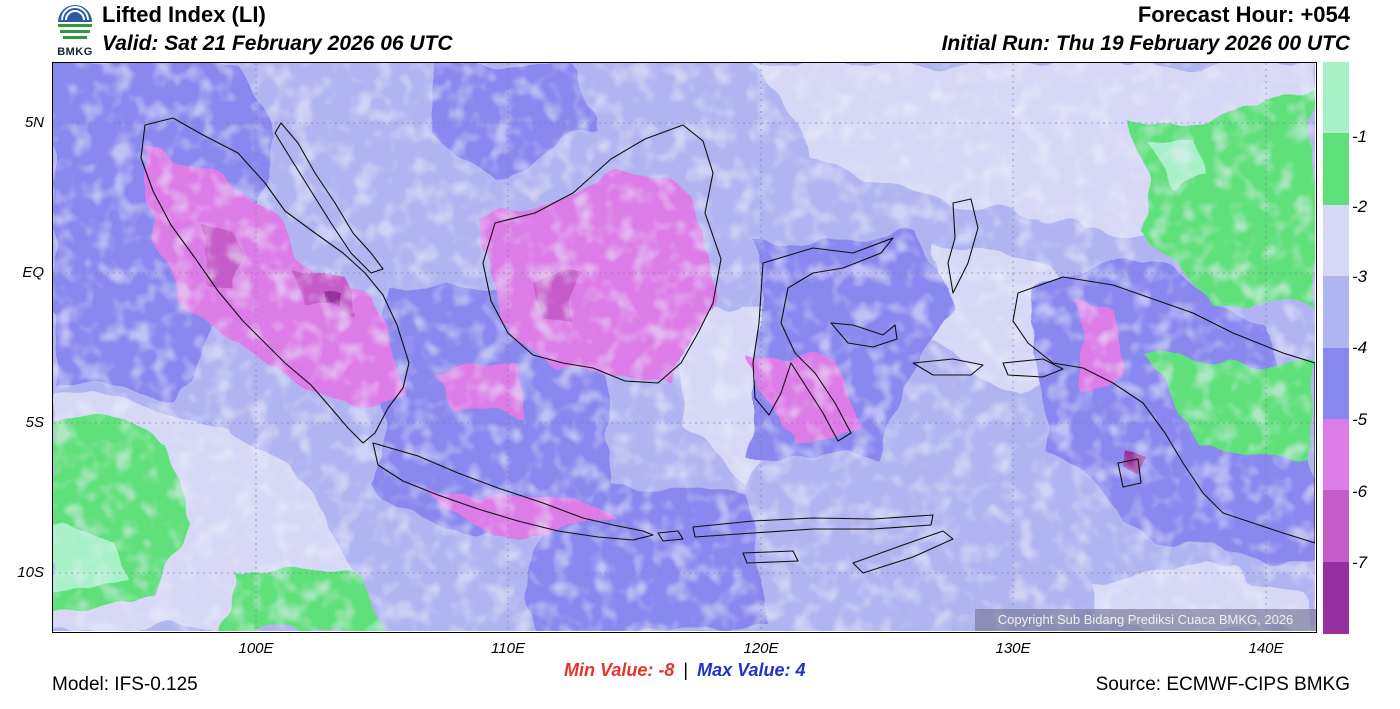 The height and width of the screenshot is (709, 1400). I want to click on colorbar-label-2: -2, so click(1360, 206).